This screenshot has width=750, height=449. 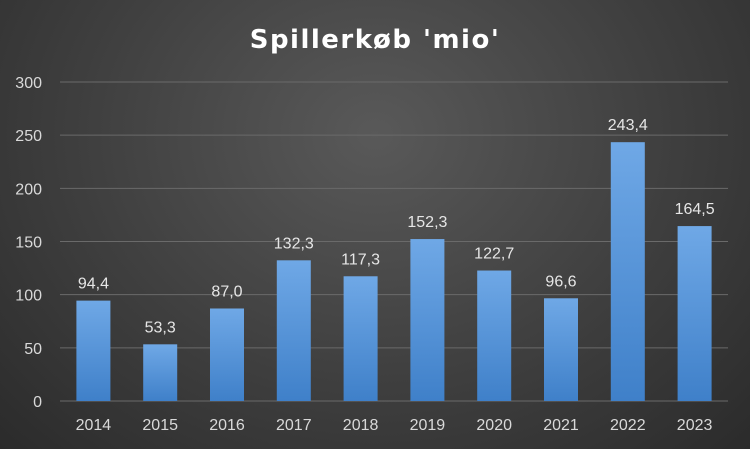 I want to click on data-label: 117,3, so click(x=360, y=259).